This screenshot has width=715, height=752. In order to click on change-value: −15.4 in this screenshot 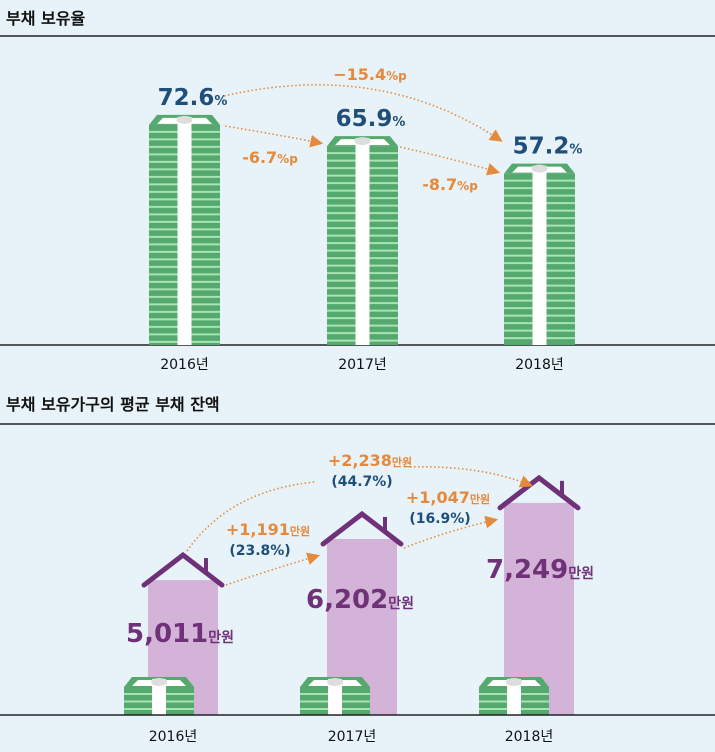, I will do `click(359, 74)`.